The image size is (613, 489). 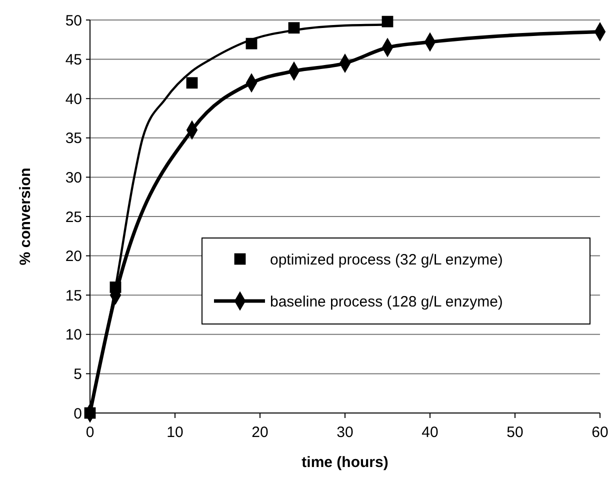 What do you see at coordinates (78, 413) in the screenshot?
I see `y-tick-label: 0` at bounding box center [78, 413].